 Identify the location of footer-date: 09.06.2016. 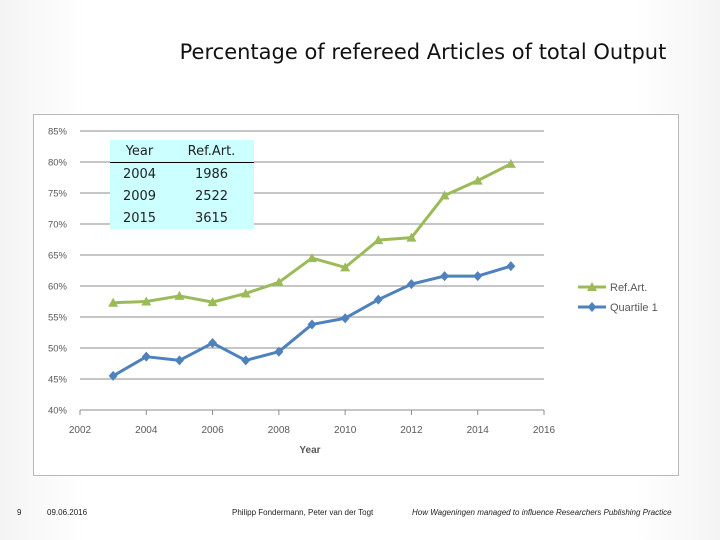
(67, 512).